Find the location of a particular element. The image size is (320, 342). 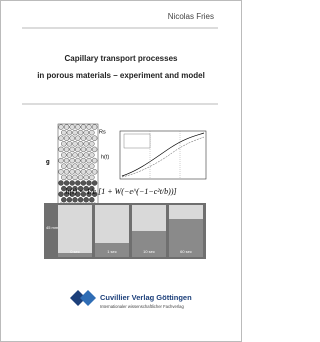

scale-label: 45 mm is located at coordinates (52, 227).